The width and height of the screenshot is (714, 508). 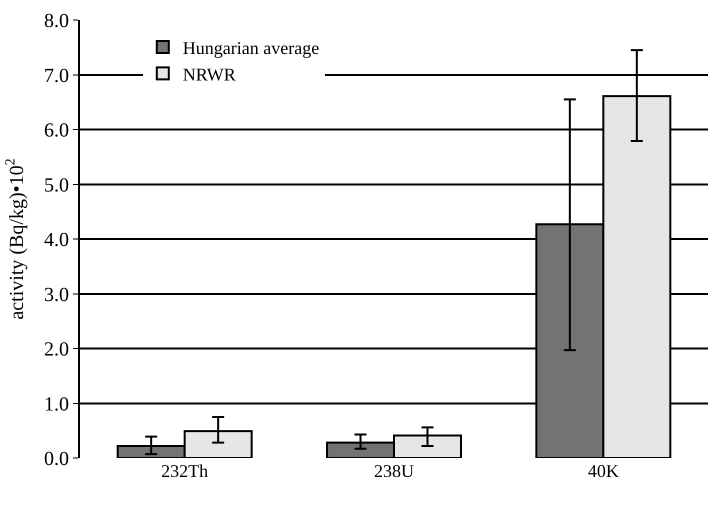 What do you see at coordinates (251, 48) in the screenshot?
I see `legend-label: Hungarian average` at bounding box center [251, 48].